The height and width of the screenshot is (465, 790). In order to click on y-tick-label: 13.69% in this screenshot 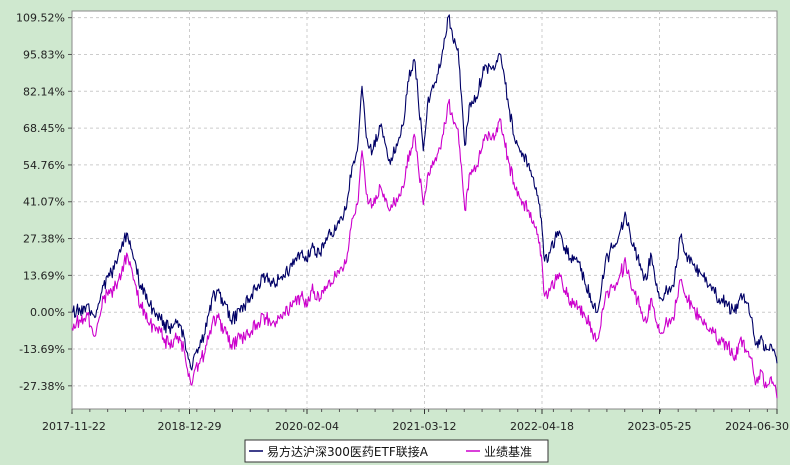, I will do `click(44, 275)`.